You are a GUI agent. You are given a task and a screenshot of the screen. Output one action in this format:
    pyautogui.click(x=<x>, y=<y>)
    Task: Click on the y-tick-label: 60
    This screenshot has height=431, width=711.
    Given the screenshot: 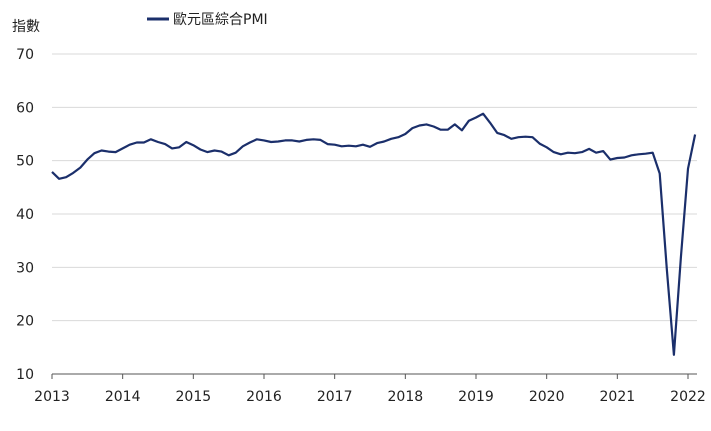 What is the action you would take?
    pyautogui.click(x=25, y=108)
    